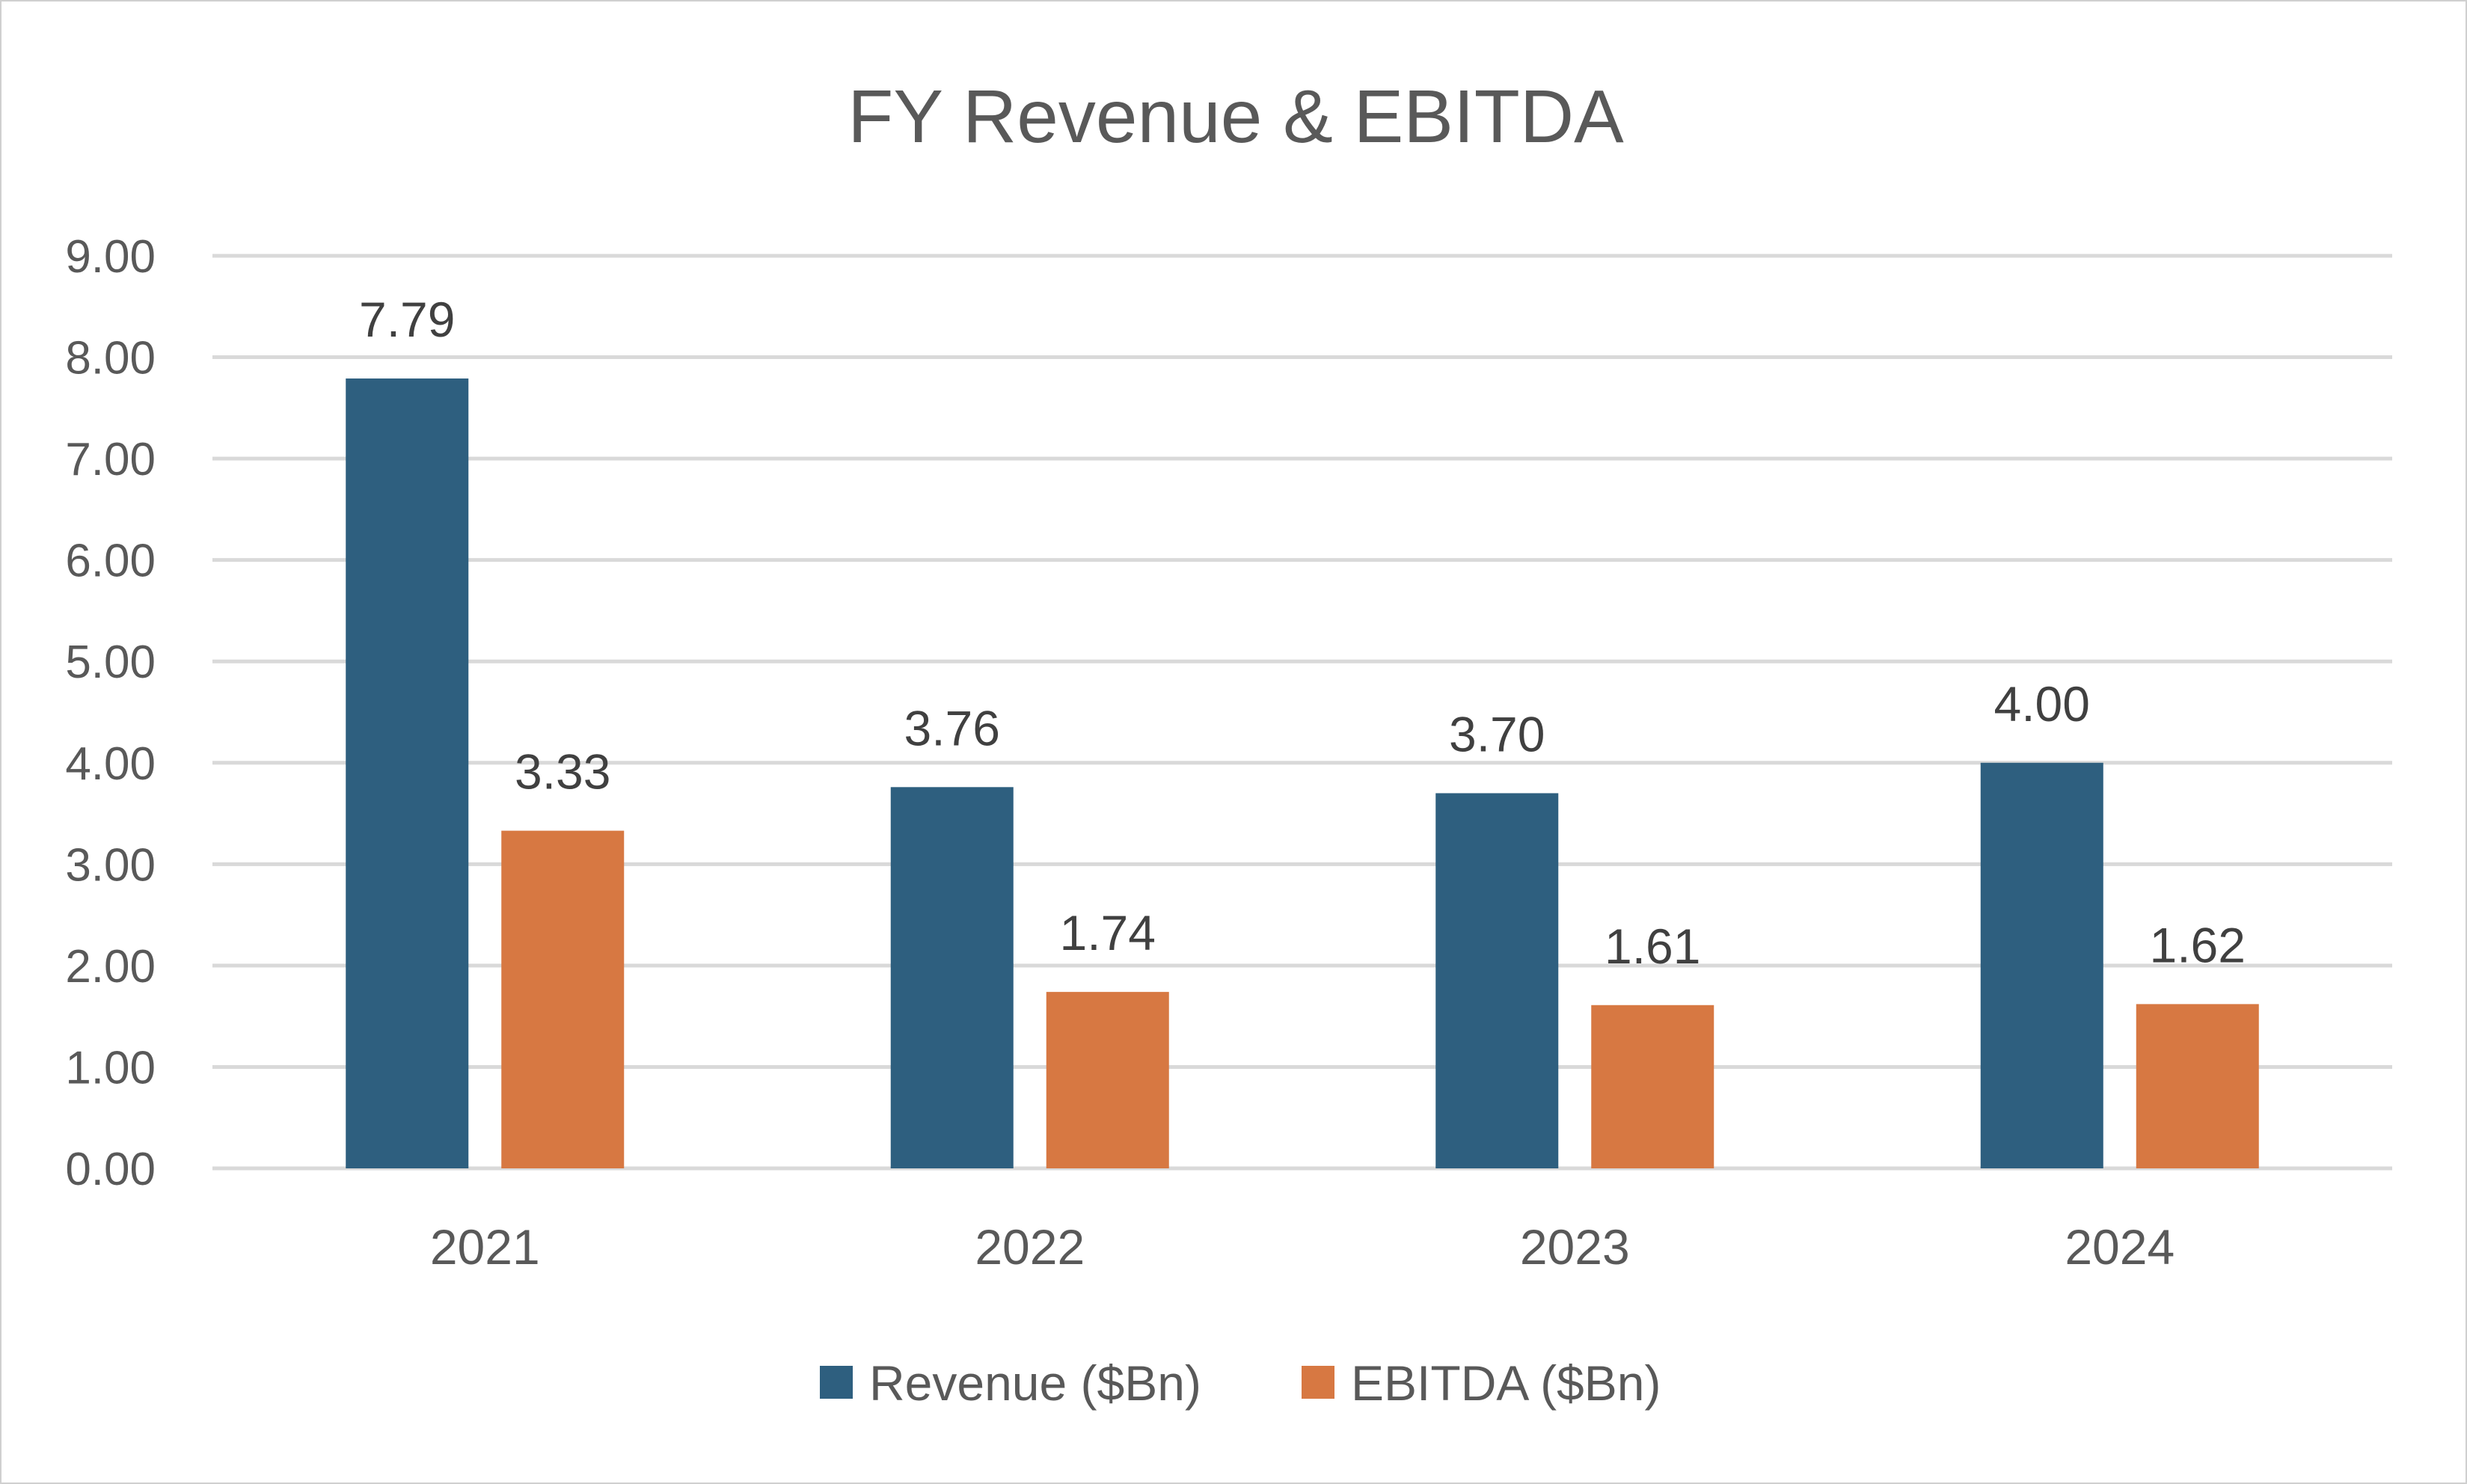 The height and width of the screenshot is (1484, 2467). Describe the element at coordinates (111, 257) in the screenshot. I see `y-tick-label: 9.00` at that location.